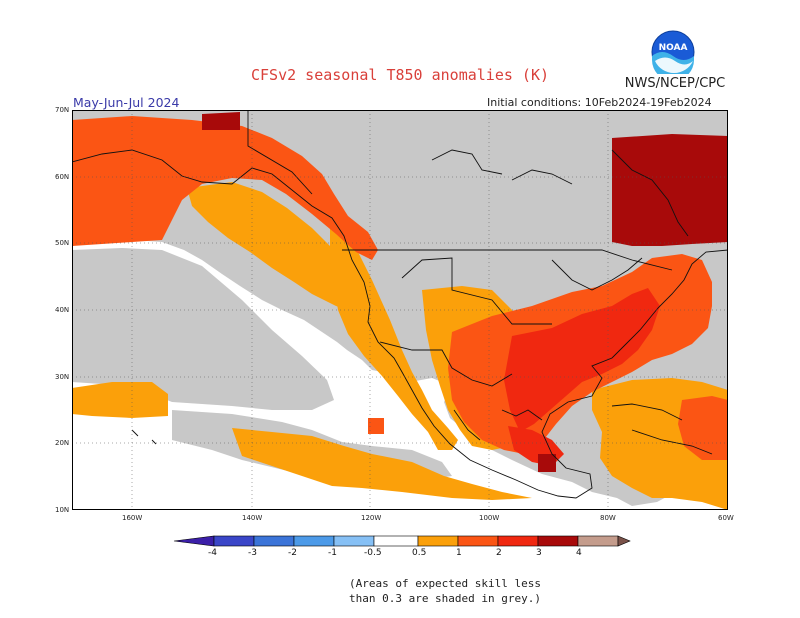 Image resolution: width=800 pixels, height=618 pixels. I want to click on legend-label-neg4: -4, so click(212, 553).